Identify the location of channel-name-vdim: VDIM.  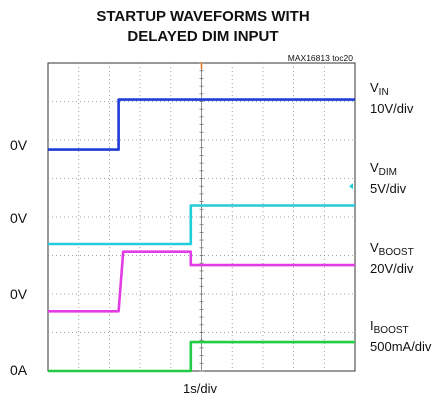
(384, 169).